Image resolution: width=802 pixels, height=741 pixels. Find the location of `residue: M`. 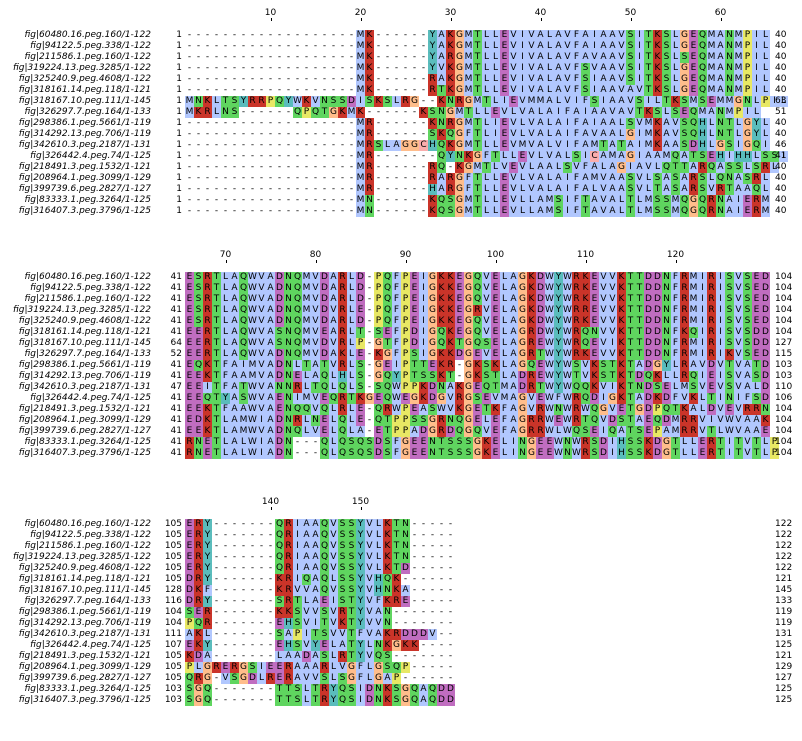

residue: M is located at coordinates (693, 299).